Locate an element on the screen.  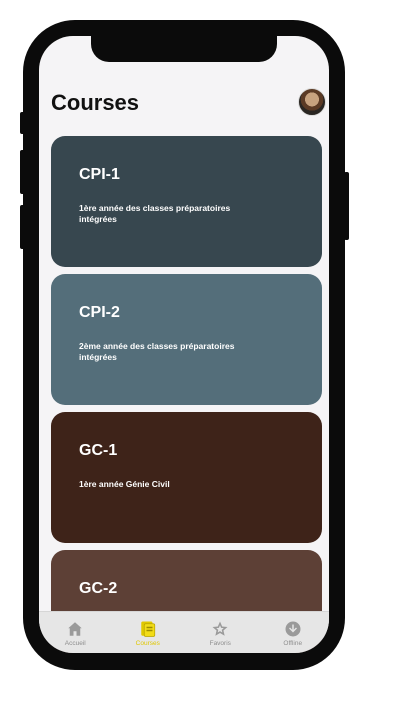
courses-icon is located at coordinates (148, 629).